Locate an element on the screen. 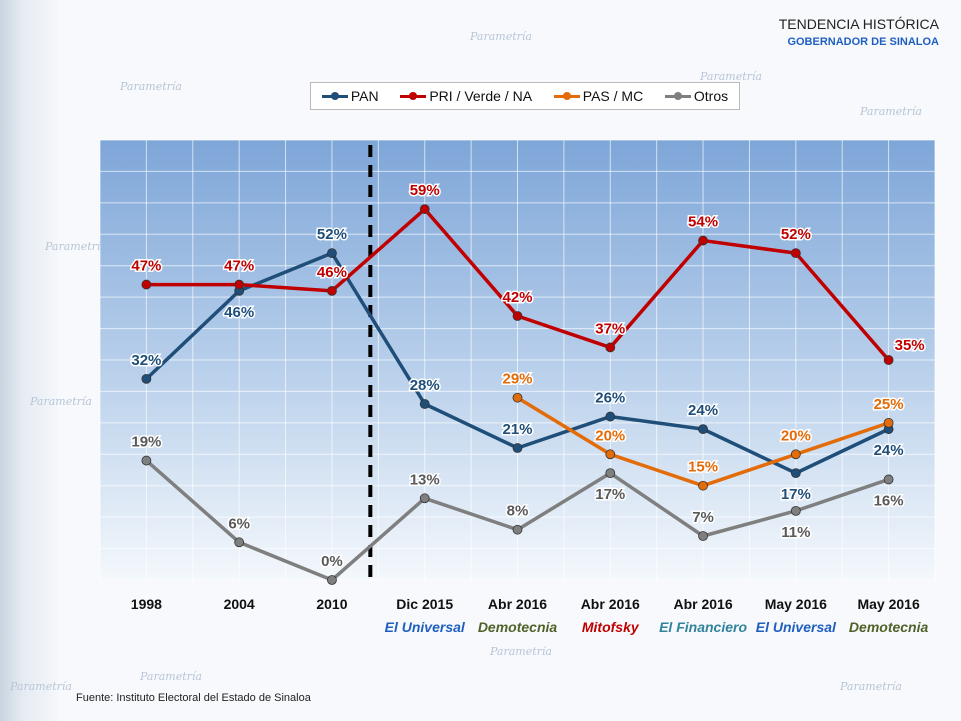  data-label: 0% is located at coordinates (332, 561).